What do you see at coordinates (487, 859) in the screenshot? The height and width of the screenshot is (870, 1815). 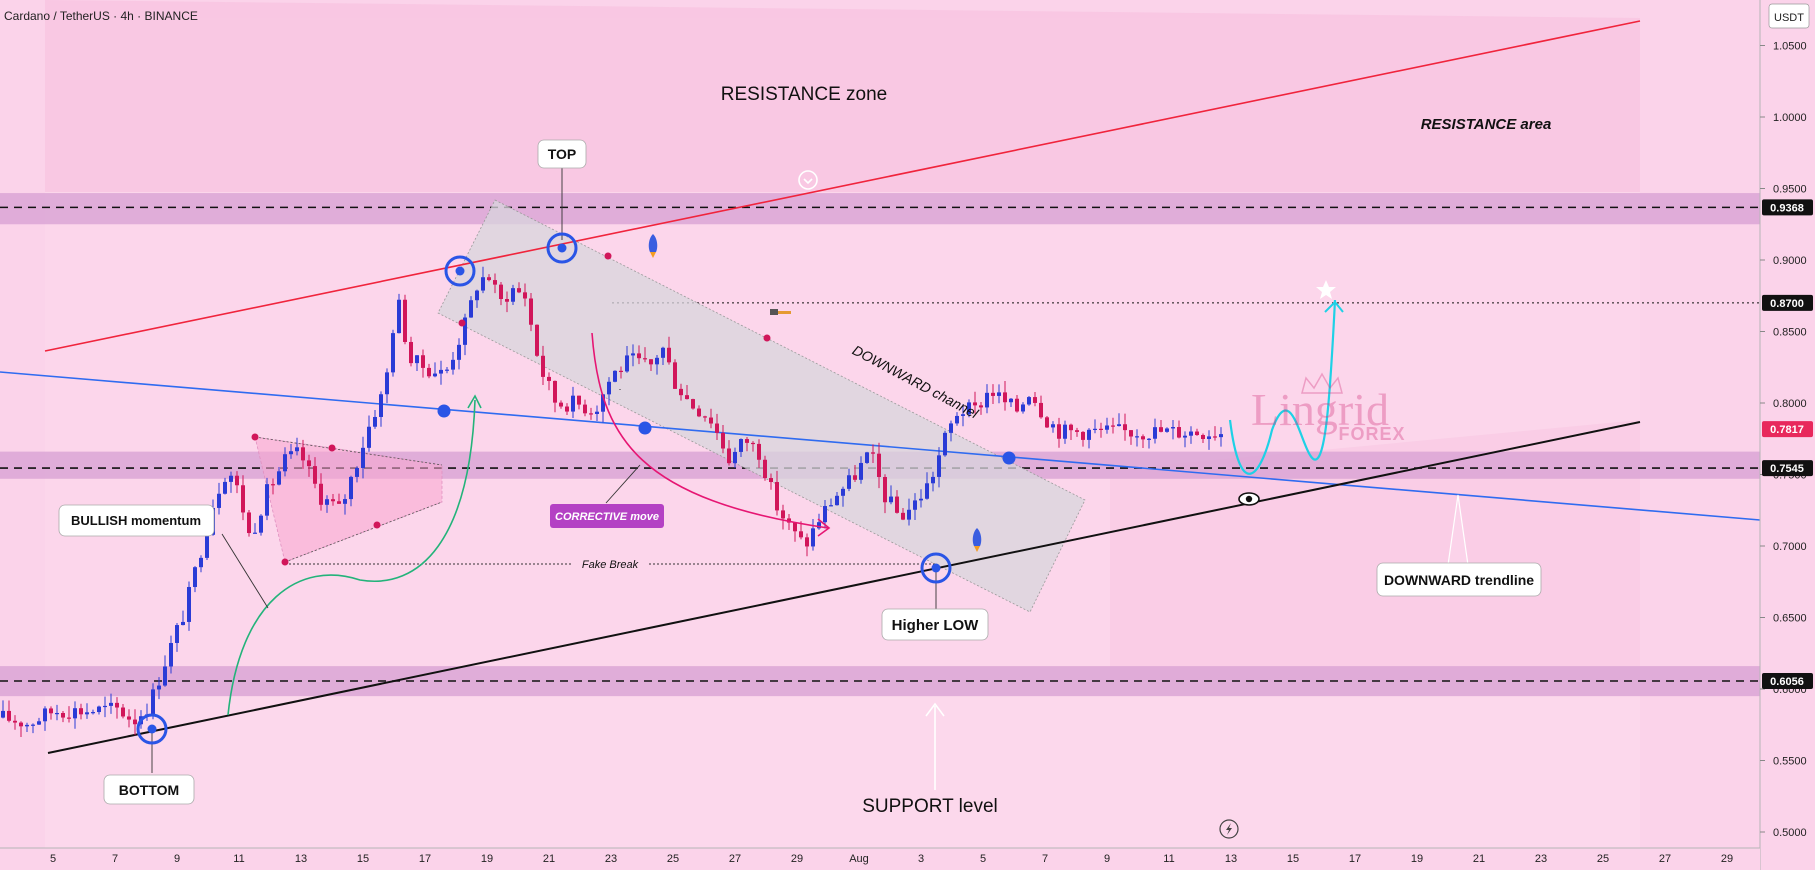 I see `x-tick-label-7: 19` at bounding box center [487, 859].